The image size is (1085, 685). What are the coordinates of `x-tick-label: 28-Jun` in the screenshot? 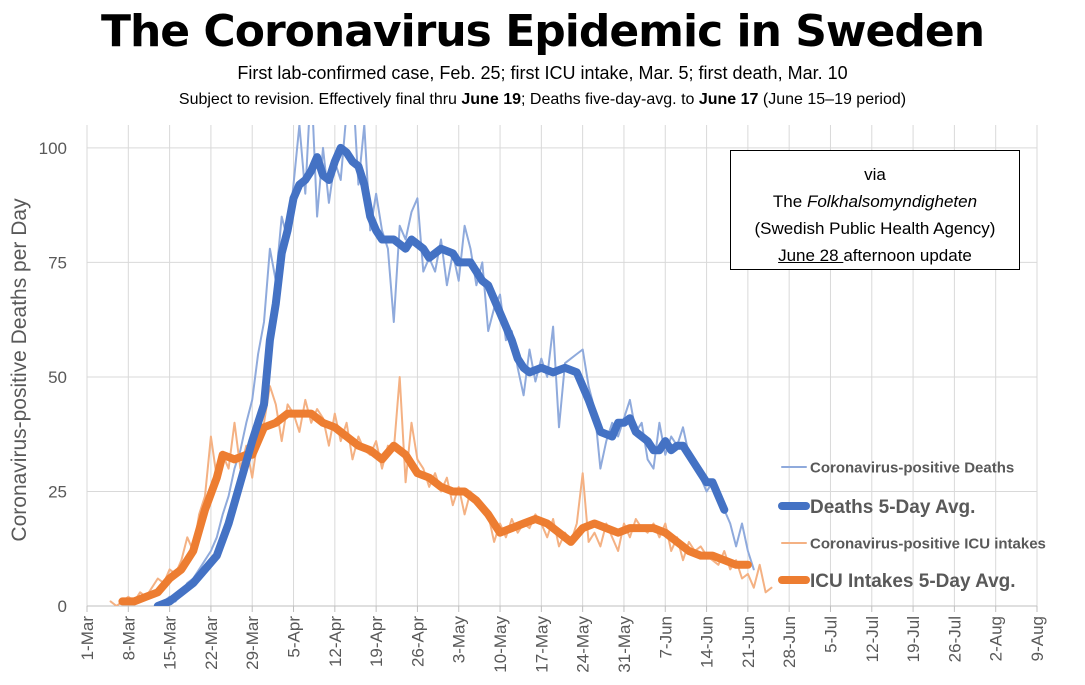 It's located at (789, 642).